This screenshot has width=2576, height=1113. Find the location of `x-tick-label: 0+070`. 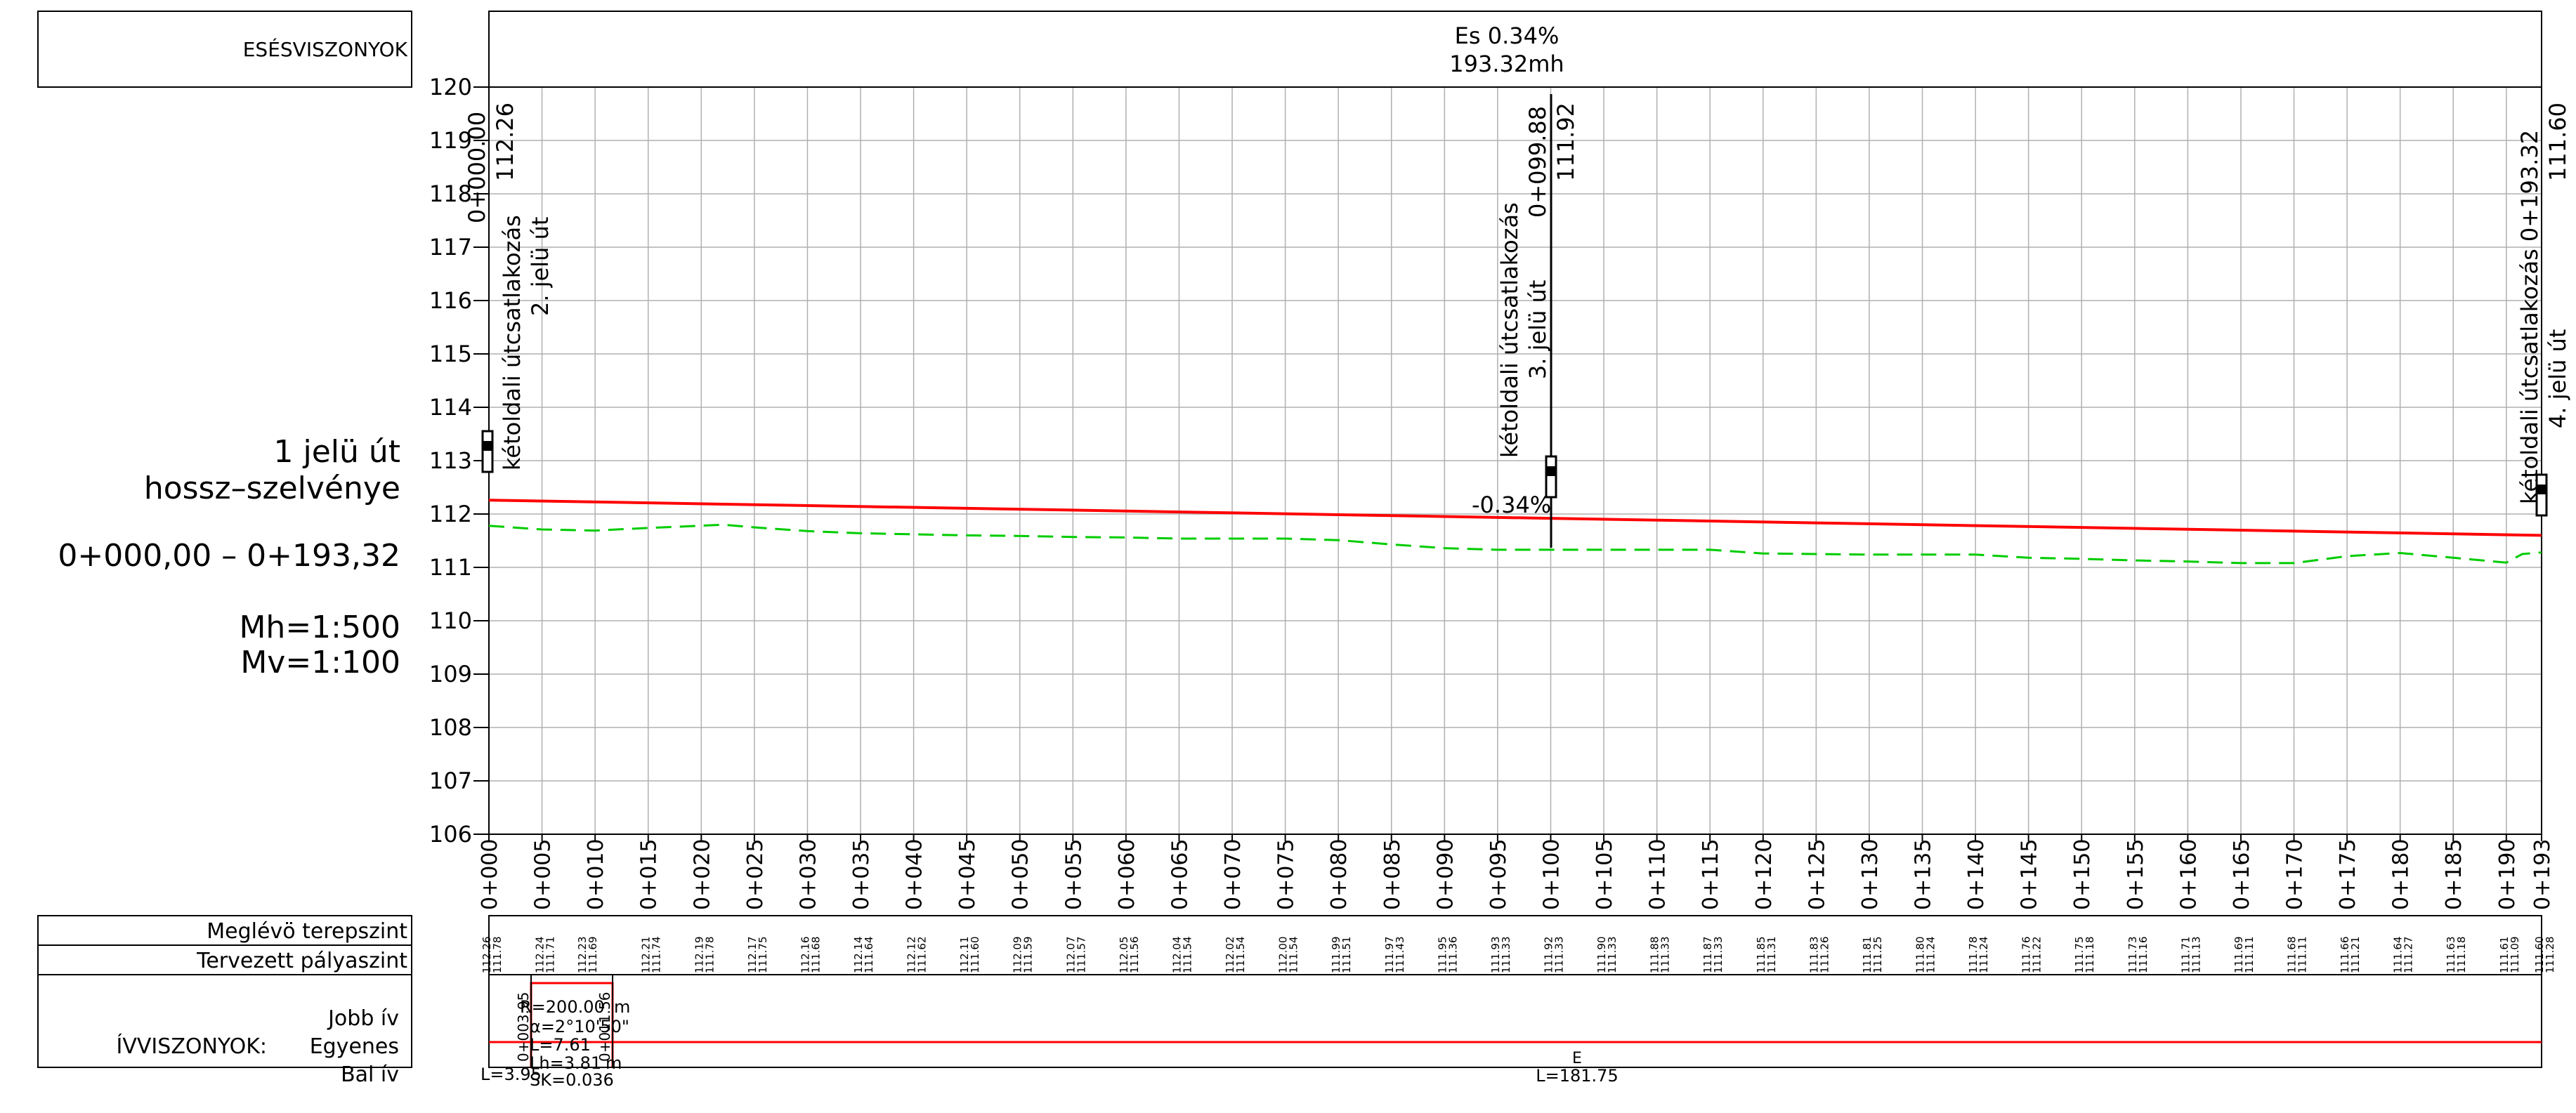

x-tick-label: 0+070 is located at coordinates (1233, 874).